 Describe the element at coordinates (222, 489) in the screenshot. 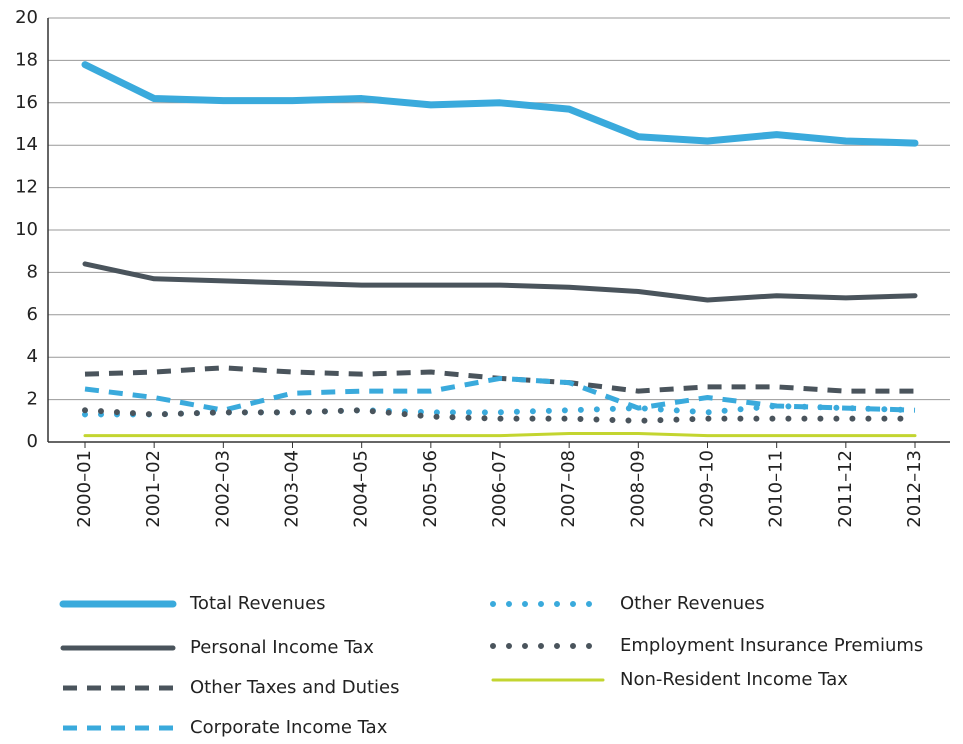

I see `x-tick-label: 2002–03` at that location.